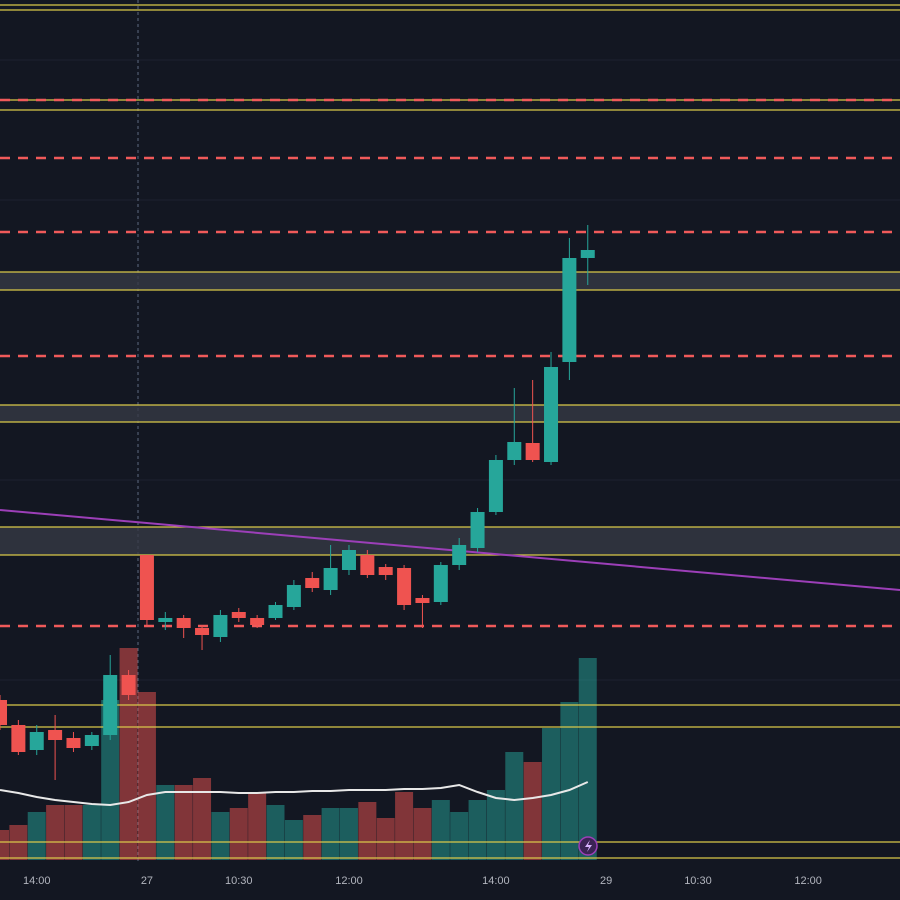 The image size is (900, 900). I want to click on x-tick-label: 29, so click(606, 881).